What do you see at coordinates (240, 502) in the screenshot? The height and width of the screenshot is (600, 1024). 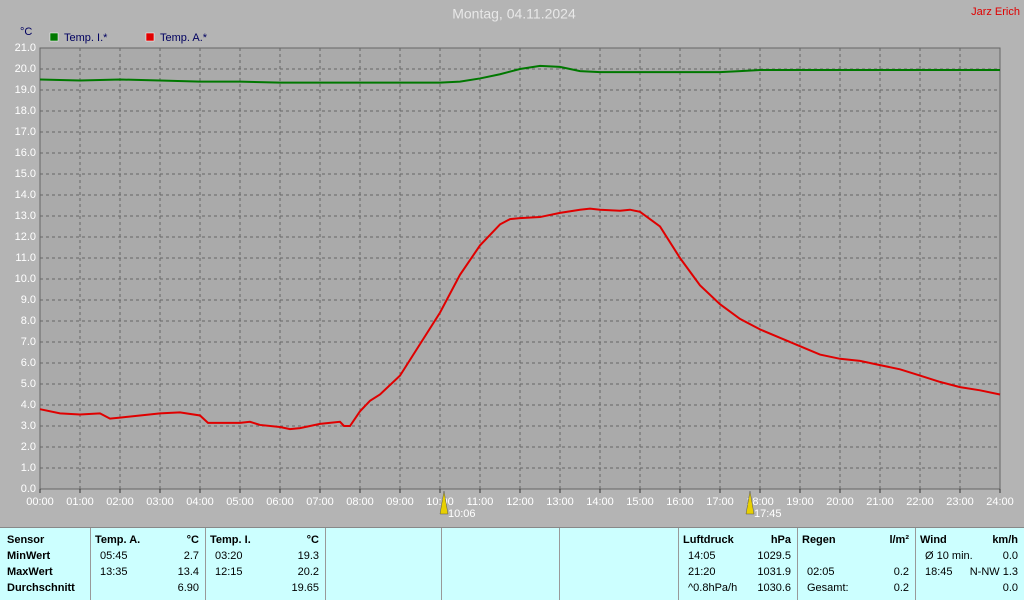 I see `x-tick-label: 05:00` at bounding box center [240, 502].